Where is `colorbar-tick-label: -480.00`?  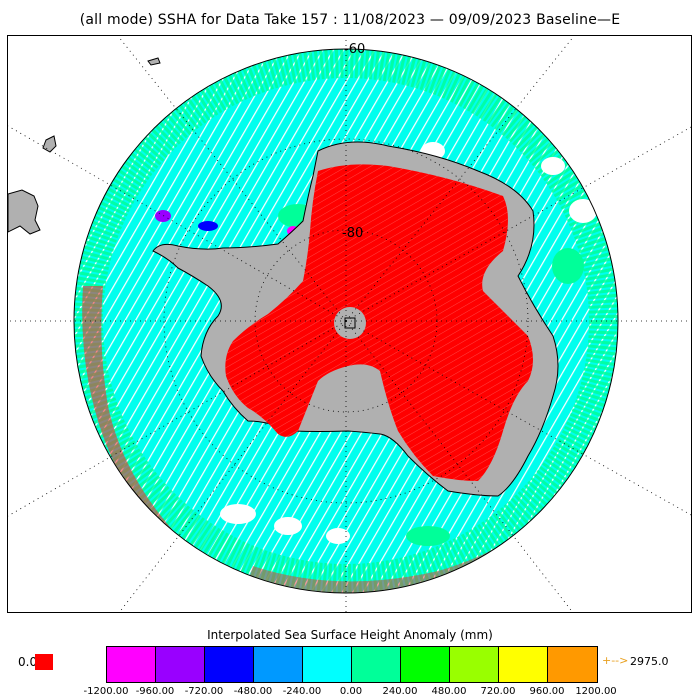 colorbar-tick-label: -480.00 is located at coordinates (253, 691).